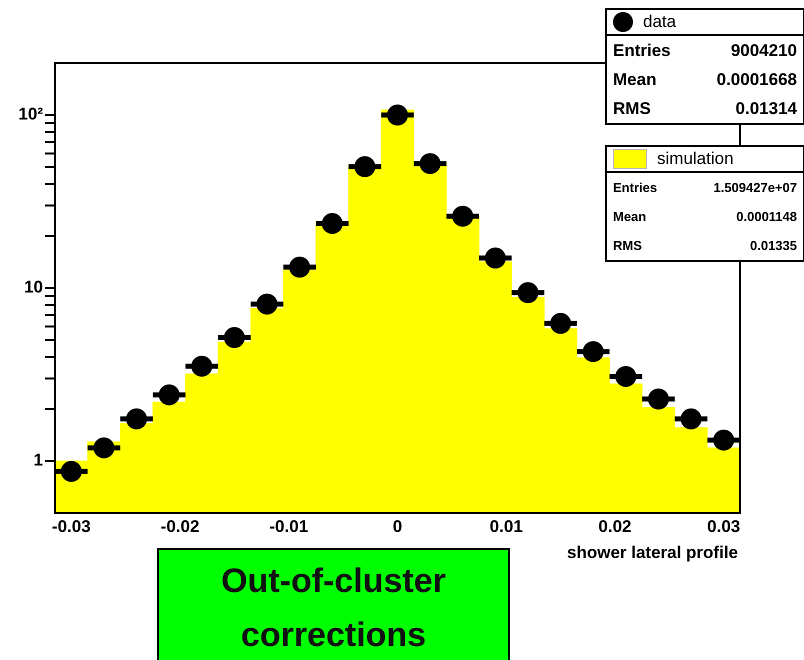 Image resolution: width=804 pixels, height=660 pixels. I want to click on x-tick-label: -0.01, so click(288, 526).